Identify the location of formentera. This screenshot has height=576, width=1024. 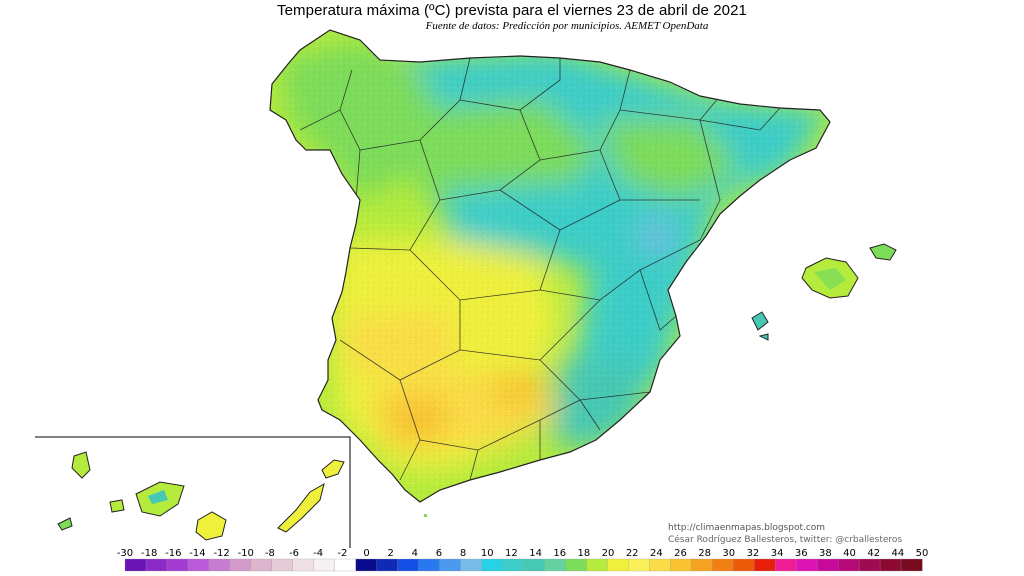
(763, 337).